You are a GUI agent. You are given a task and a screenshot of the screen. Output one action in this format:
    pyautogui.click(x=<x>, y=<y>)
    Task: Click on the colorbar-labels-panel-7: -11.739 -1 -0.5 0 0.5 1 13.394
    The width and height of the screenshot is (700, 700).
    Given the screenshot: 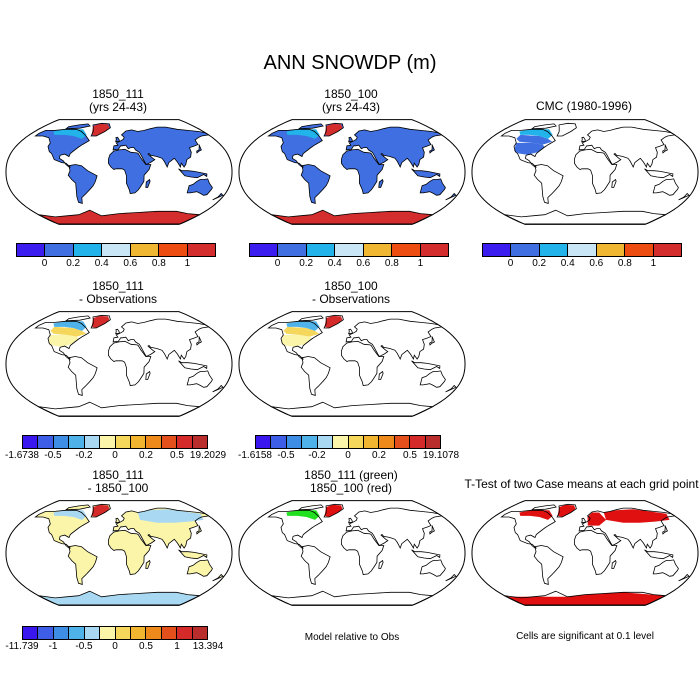 What is the action you would take?
    pyautogui.click(x=114, y=647)
    